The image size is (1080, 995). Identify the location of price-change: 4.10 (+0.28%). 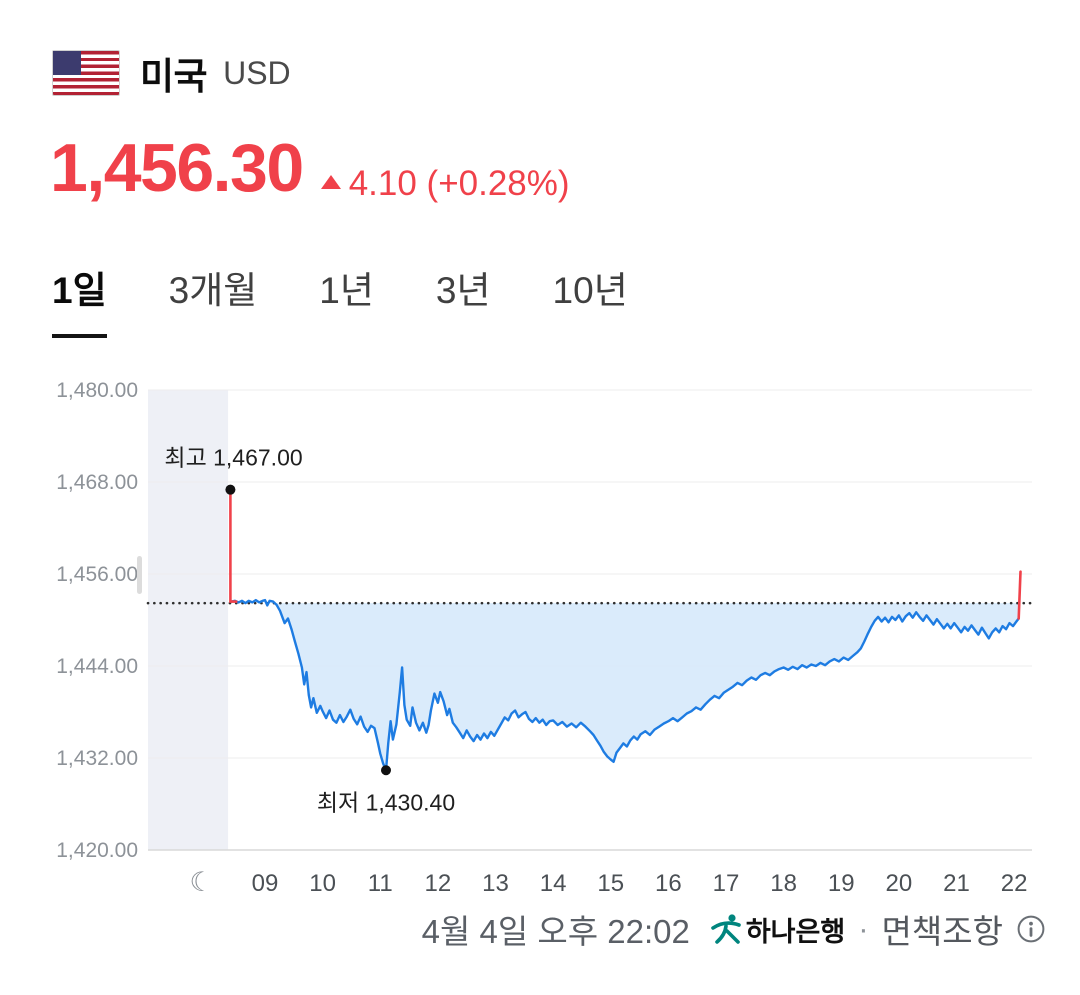
(445, 184).